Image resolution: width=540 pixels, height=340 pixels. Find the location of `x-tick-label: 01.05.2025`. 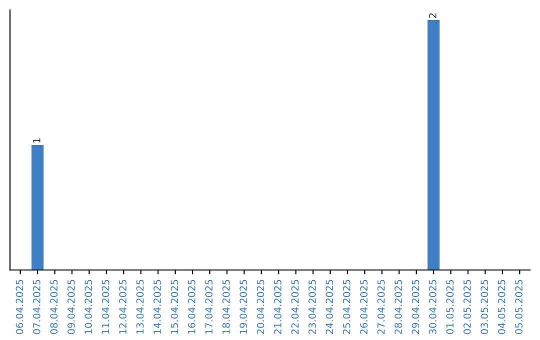

x-tick-label: 01.05.2025 is located at coordinates (450, 307).